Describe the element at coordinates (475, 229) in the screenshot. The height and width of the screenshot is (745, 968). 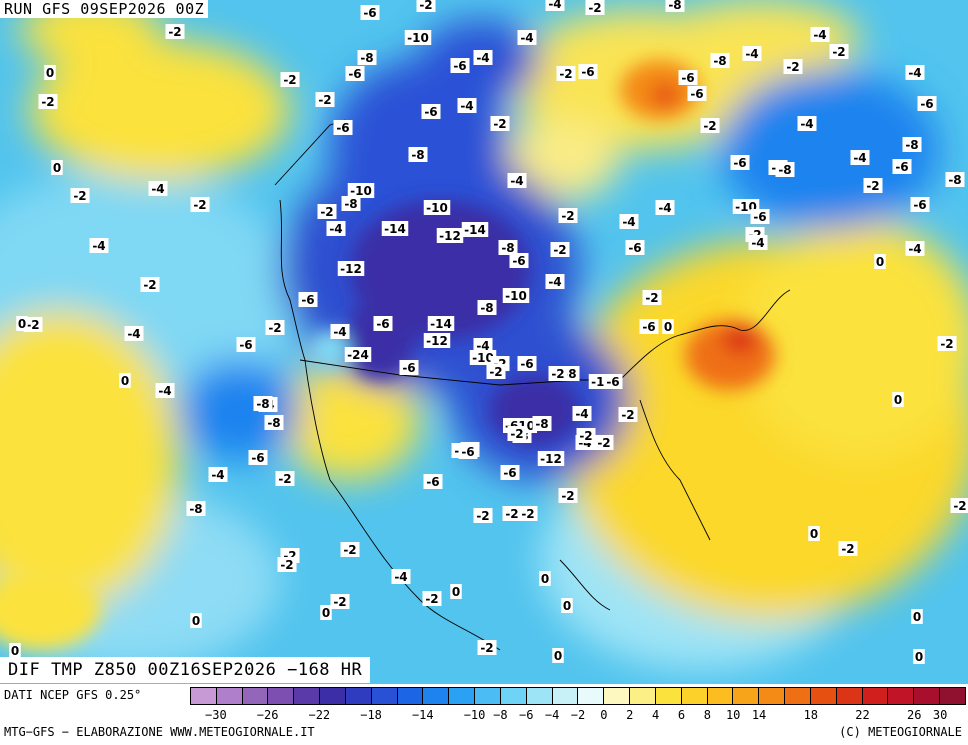
I see `contour-label: -14` at that location.